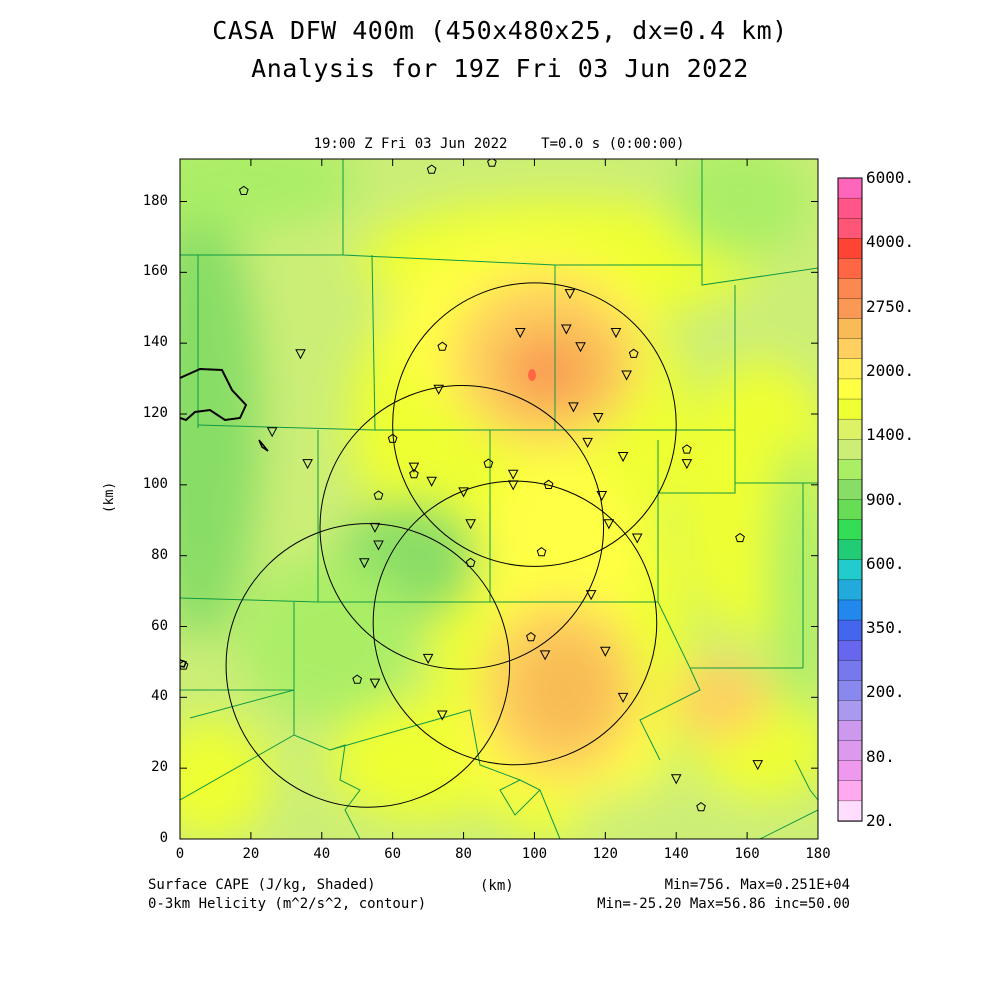 The width and height of the screenshot is (1000, 1000). I want to click on footer-range-2: Min=-25.20 Max=56.86 inc=50.00, so click(723, 904).